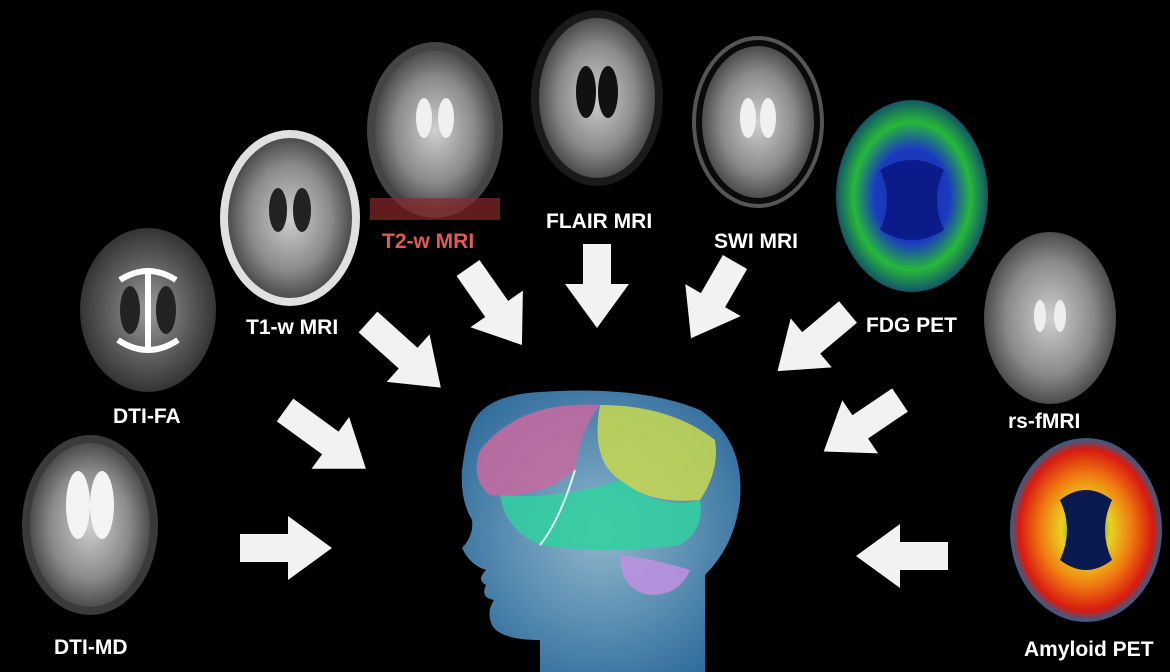 Image resolution: width=1170 pixels, height=672 pixels. What do you see at coordinates (817, 336) in the screenshot?
I see `arrow-from-fdg-pet` at bounding box center [817, 336].